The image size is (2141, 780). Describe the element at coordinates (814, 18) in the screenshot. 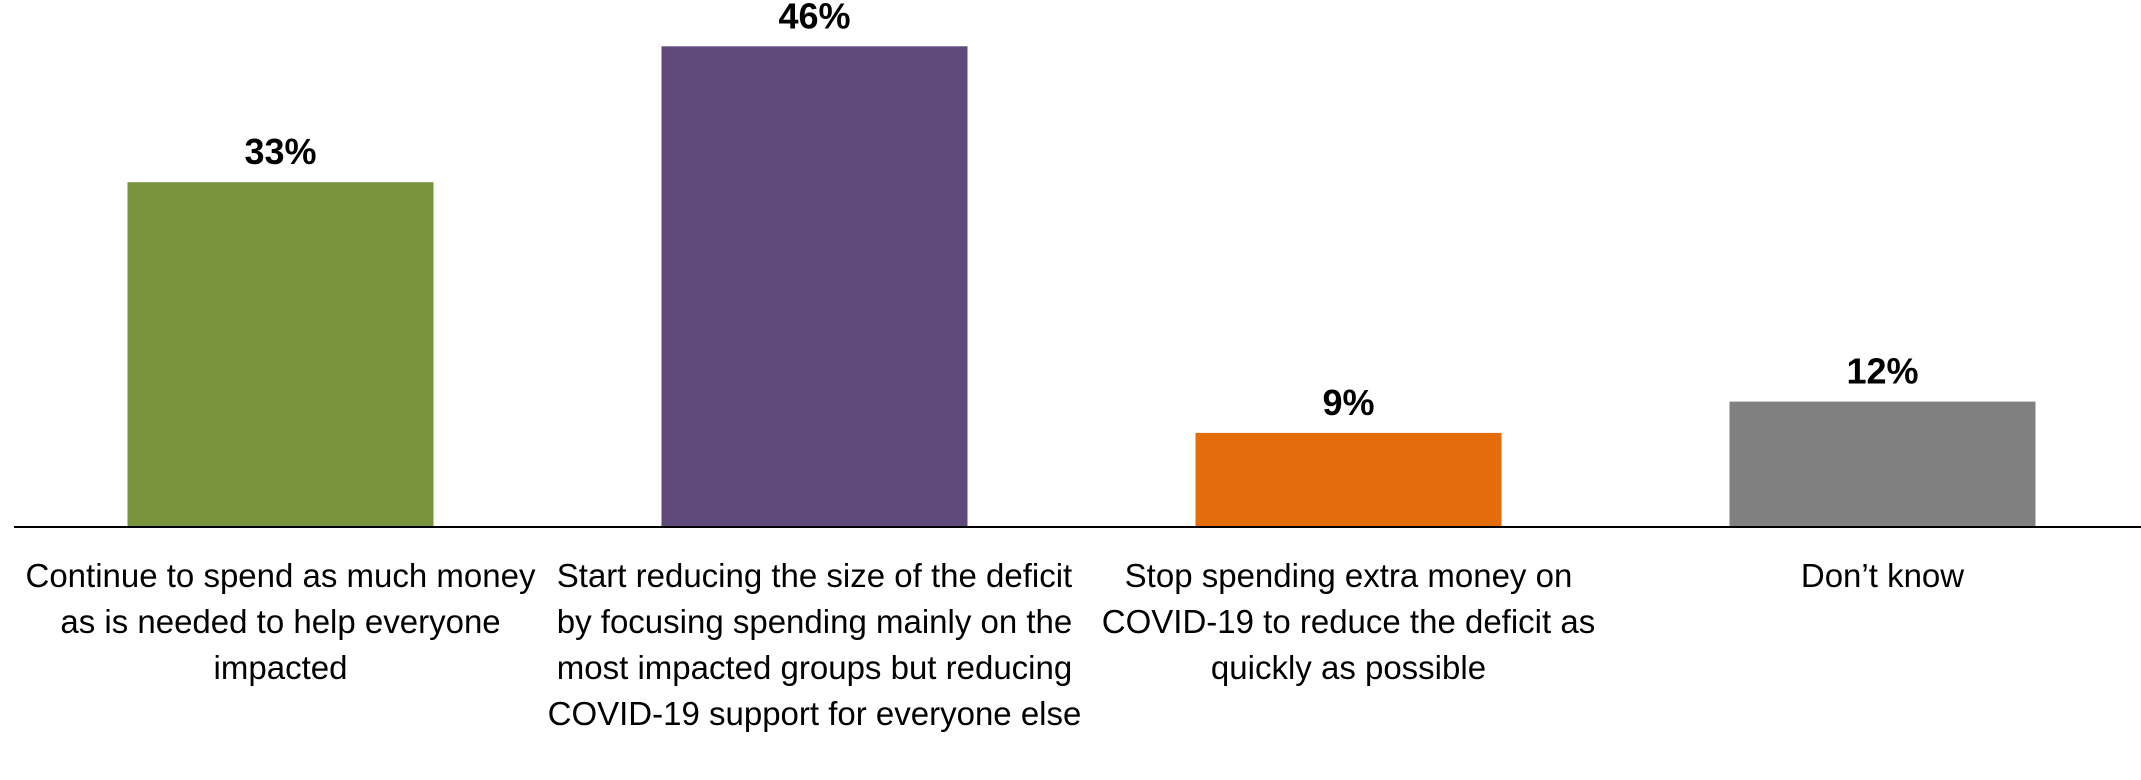

I see `data-label-2: 46%` at that location.